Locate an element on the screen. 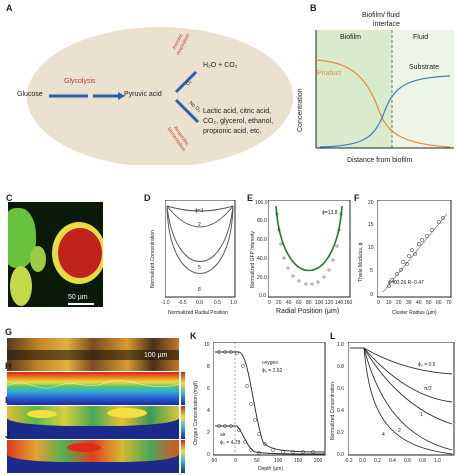 This screenshot has height=475, width=457. panel-b-y-axis-label: Concentration is located at coordinates (300, 110).